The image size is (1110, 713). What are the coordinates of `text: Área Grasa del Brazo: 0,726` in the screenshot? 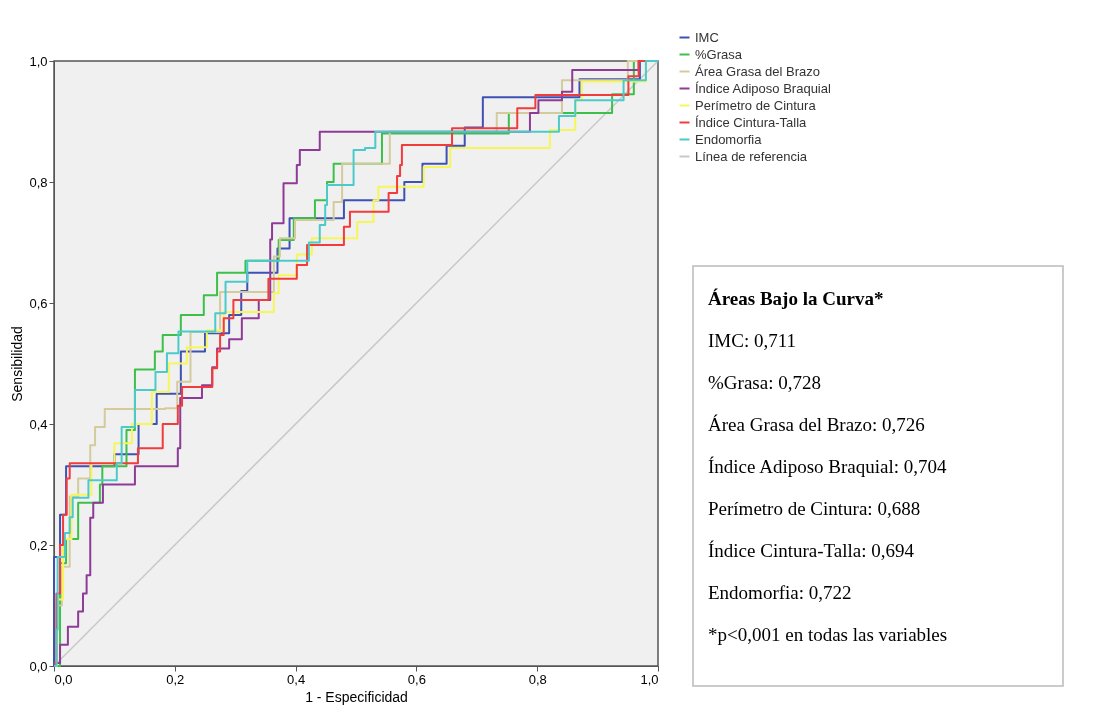 It's located at (816, 424).